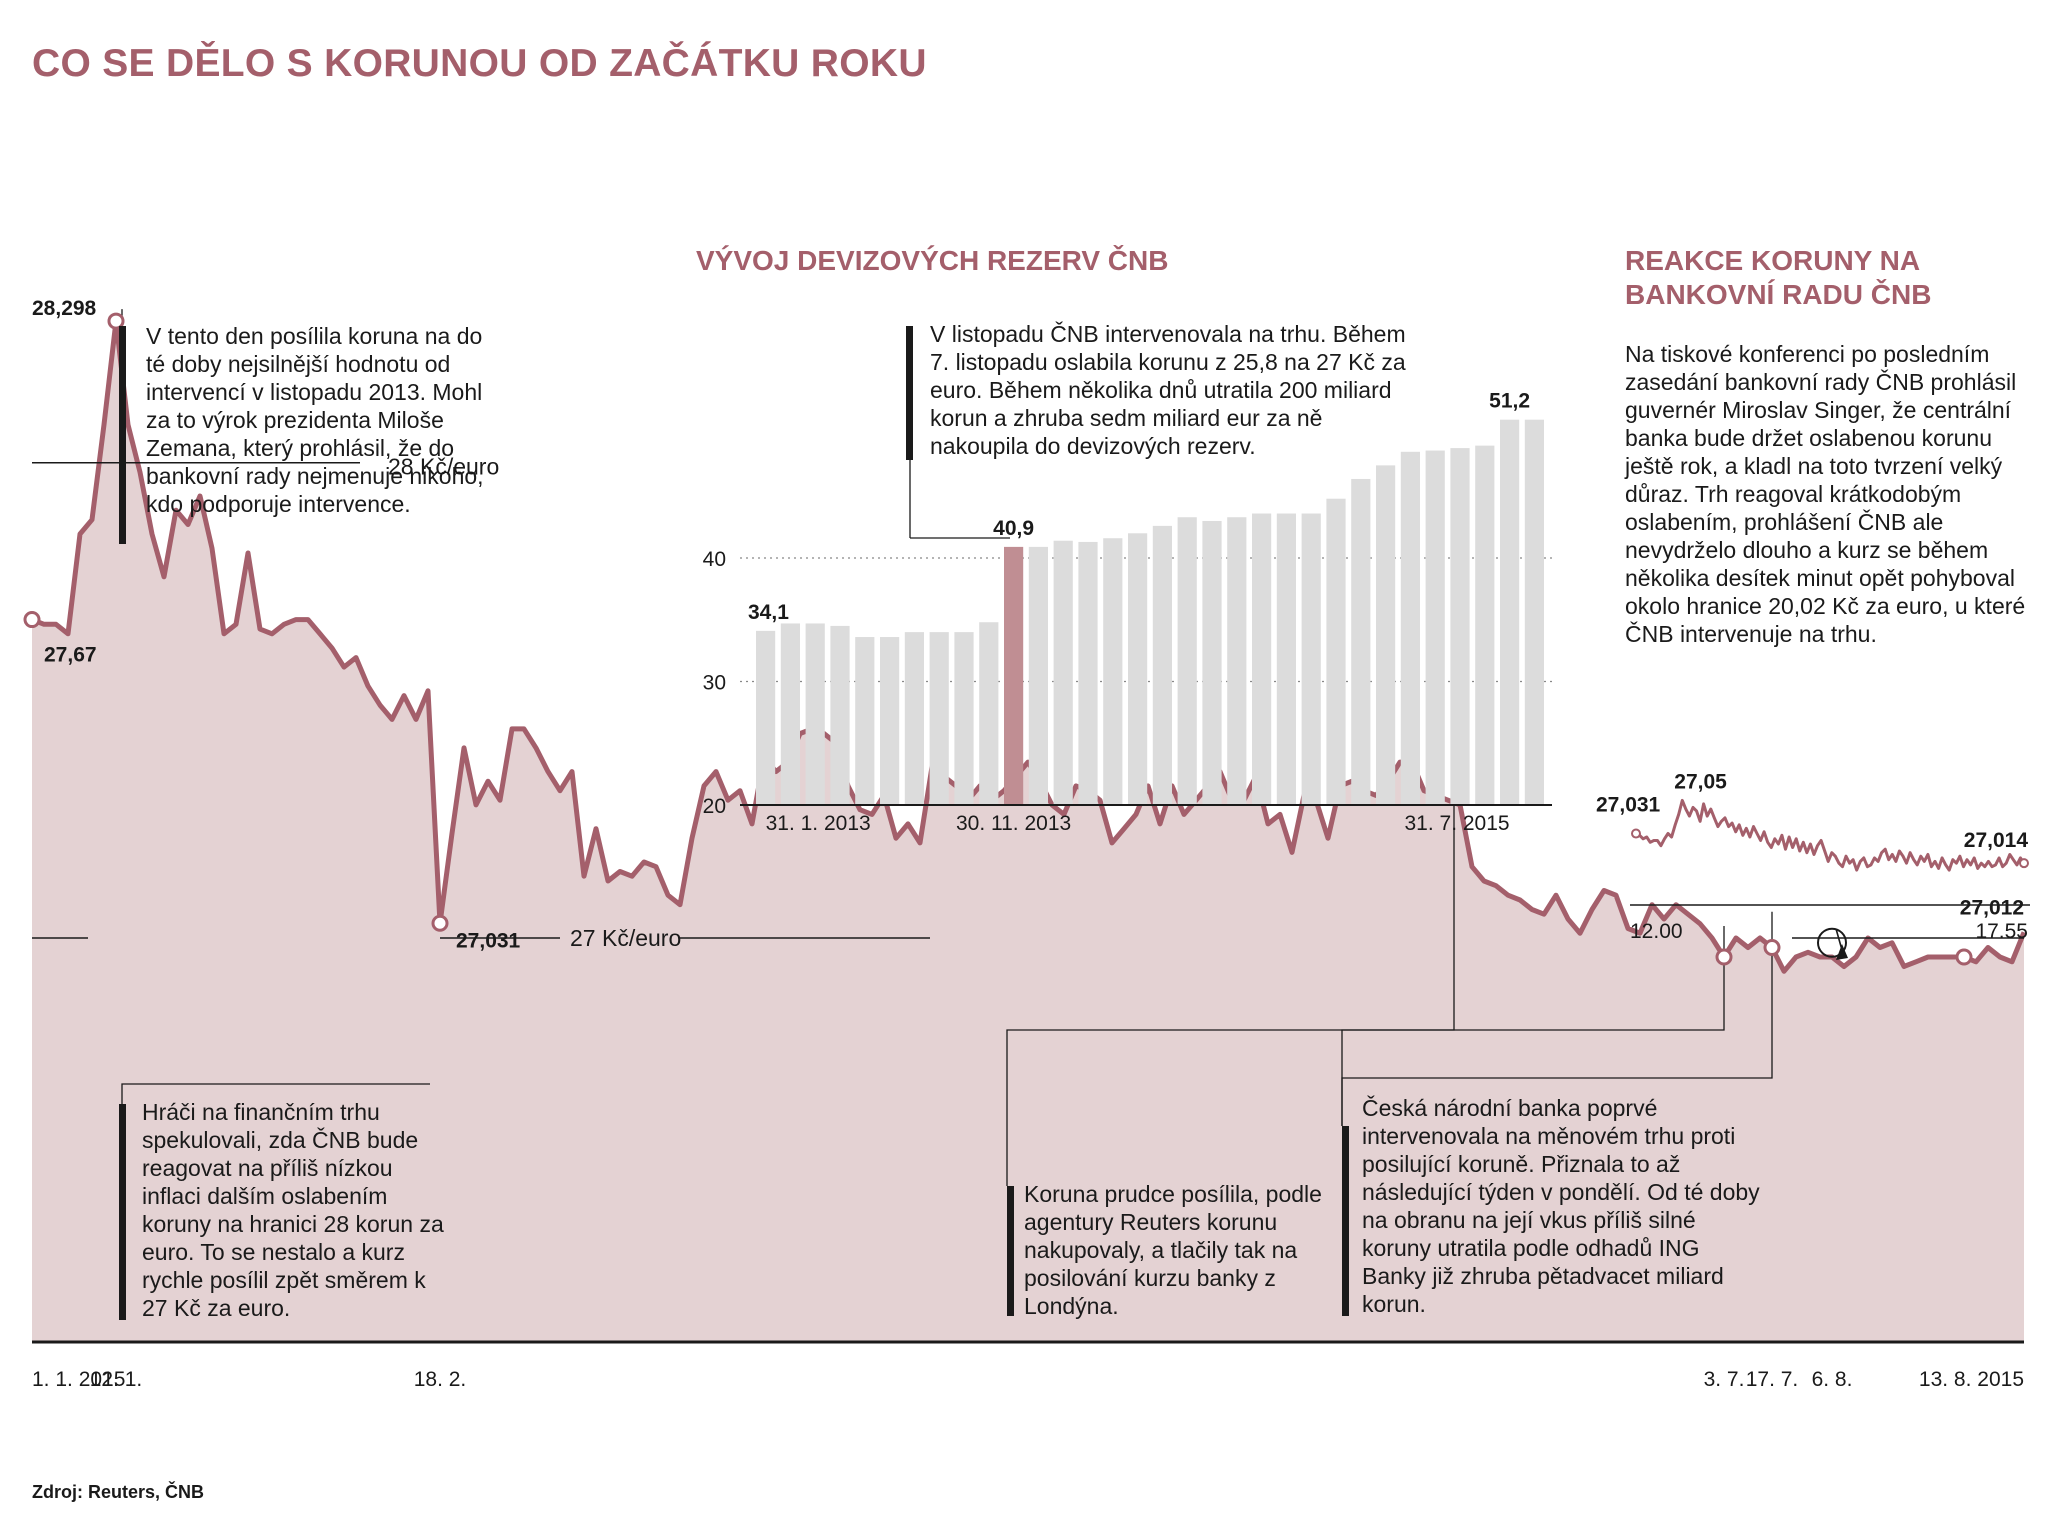  Describe the element at coordinates (488, 940) in the screenshot. I see `point-label-low: 27,031` at that location.